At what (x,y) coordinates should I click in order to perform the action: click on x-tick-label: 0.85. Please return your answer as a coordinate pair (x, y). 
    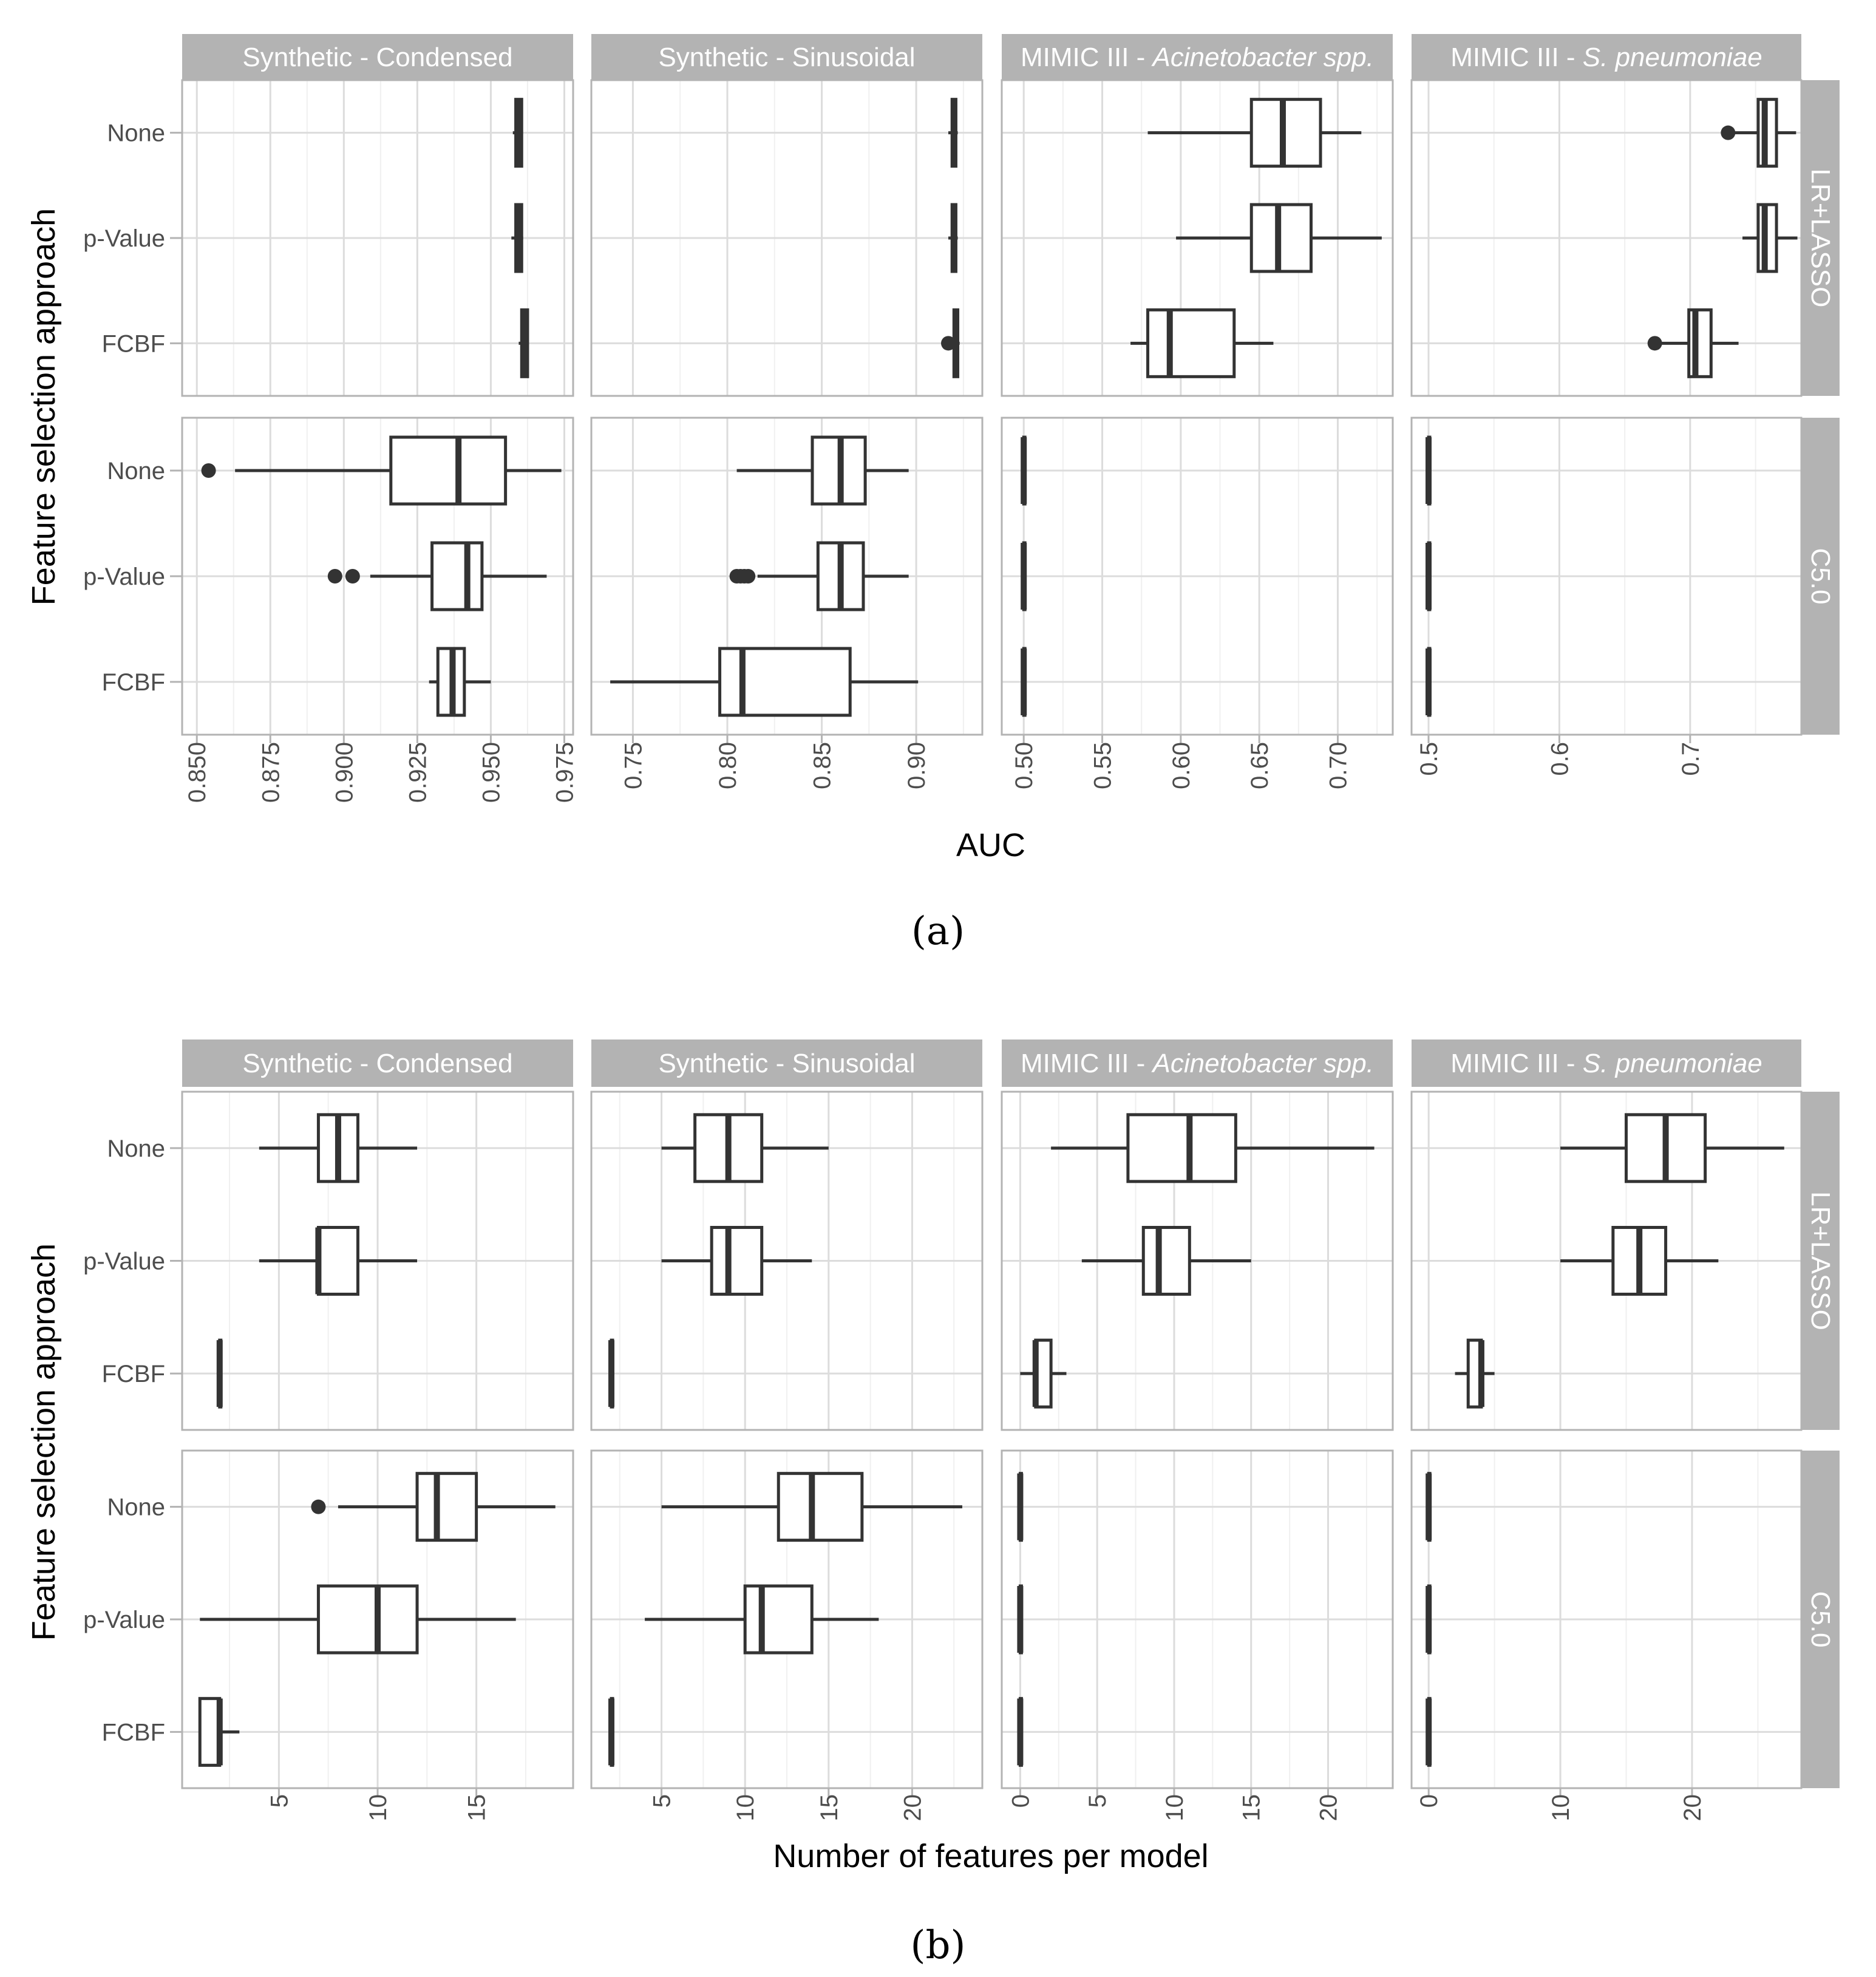
    Looking at the image, I should click on (822, 765).